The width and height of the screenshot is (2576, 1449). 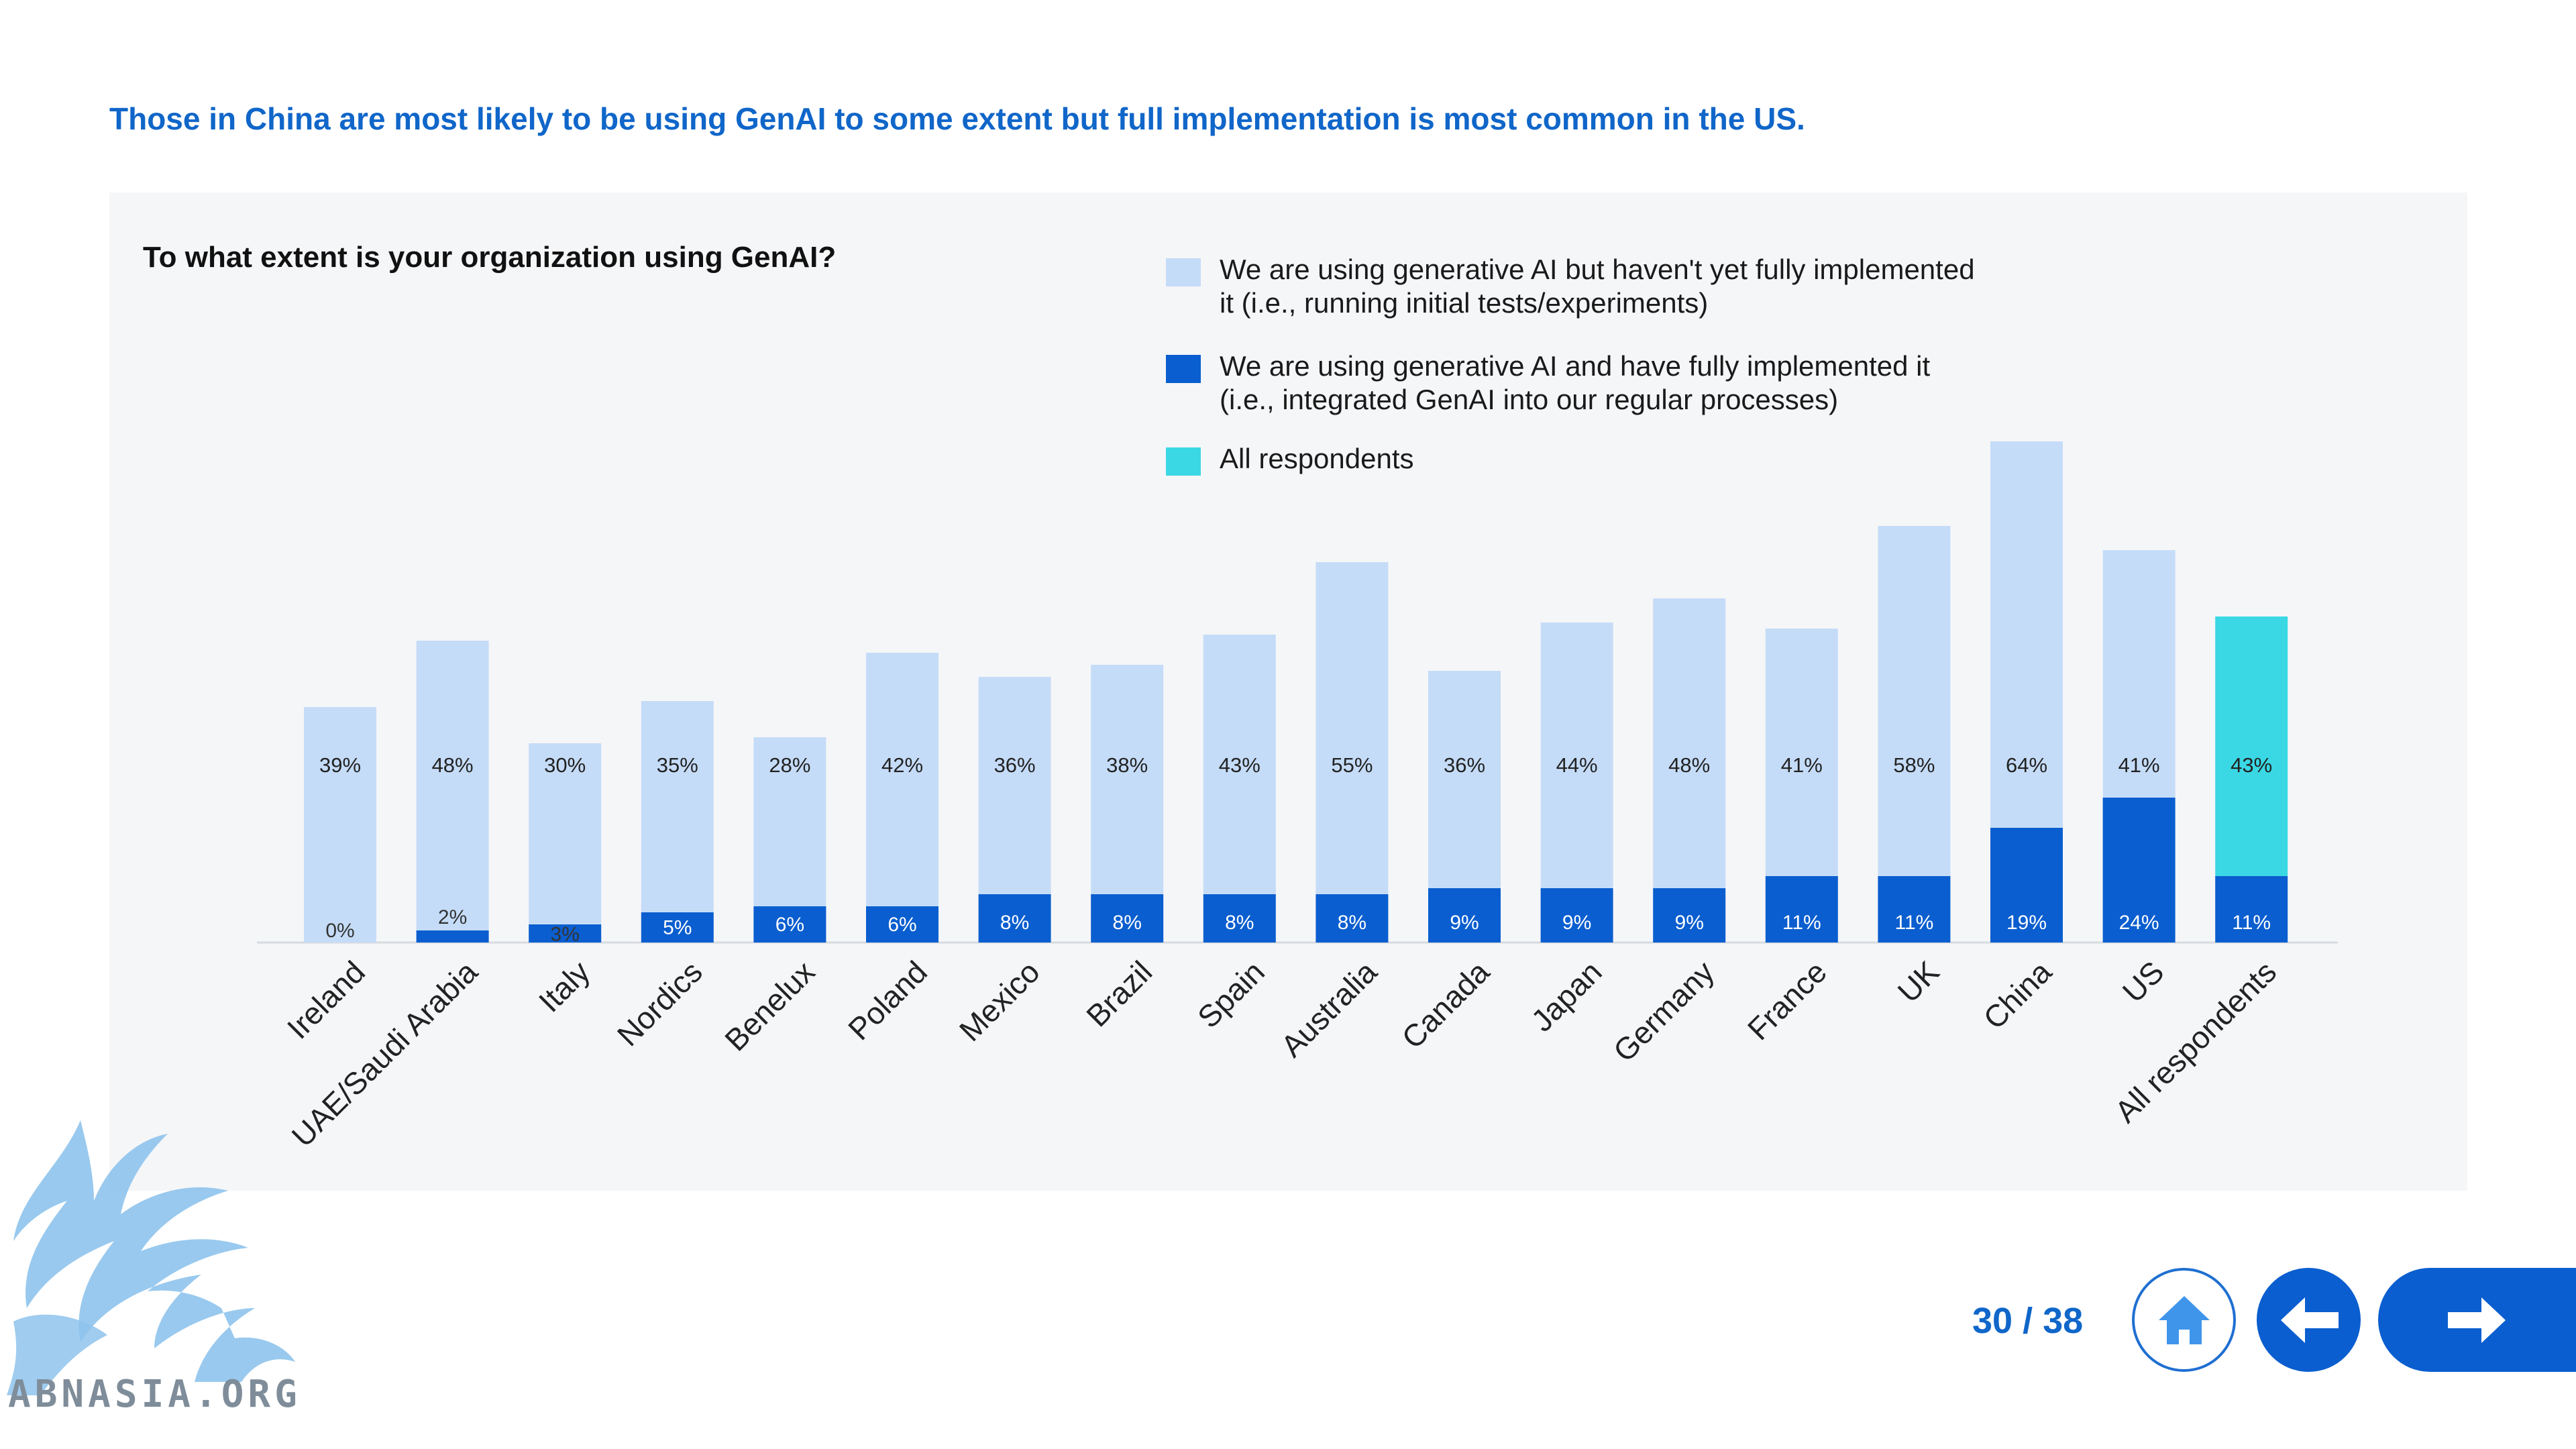 I want to click on label-partial-spain: 43%, so click(x=1239, y=765).